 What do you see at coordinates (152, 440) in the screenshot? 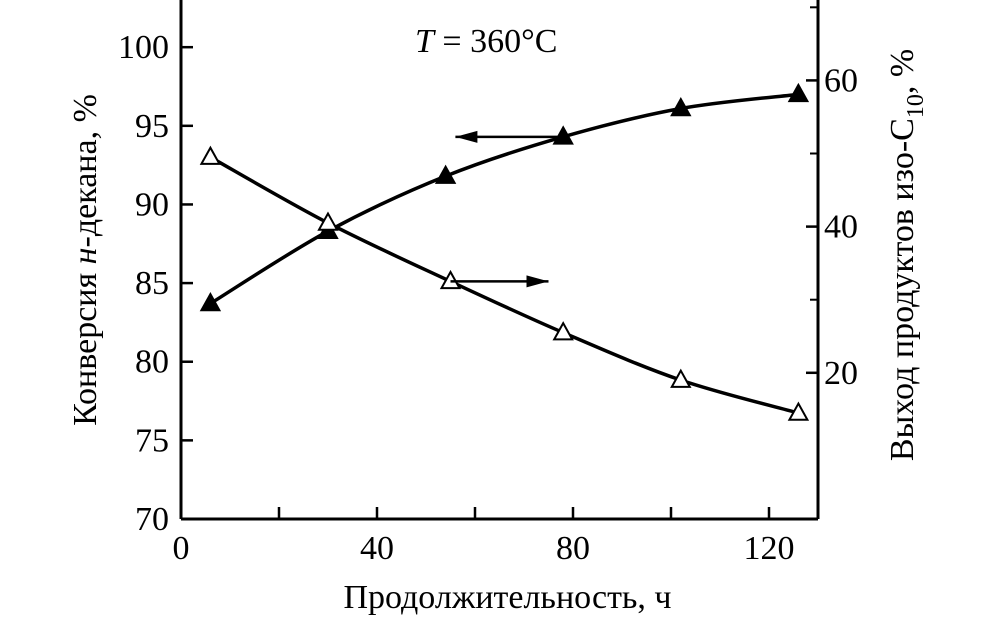
I see `y-left-tick-label: 75` at bounding box center [152, 440].